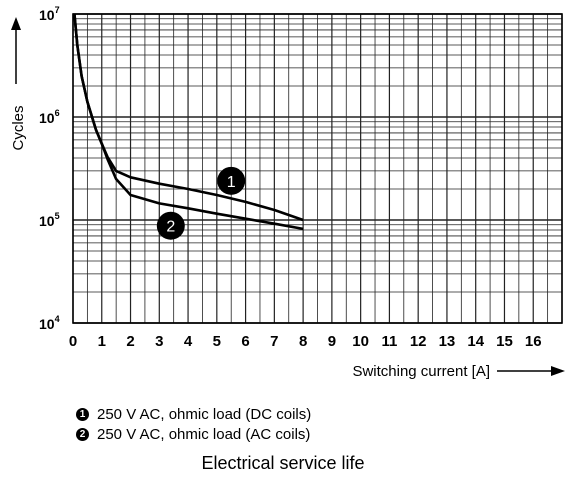 The width and height of the screenshot is (566, 479). I want to click on x-tick-label: 0, so click(73, 341).